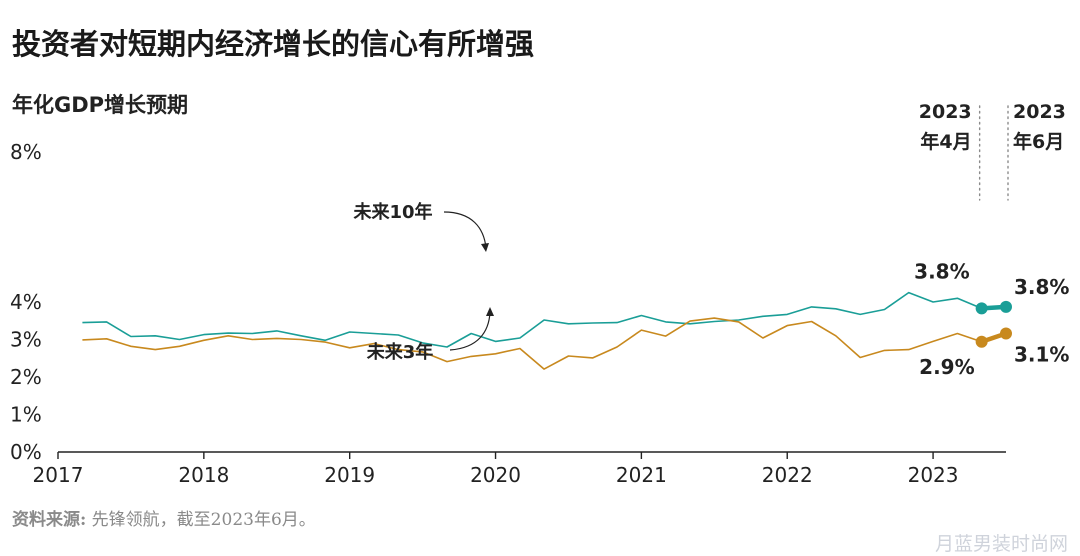 The image size is (1080, 556). Describe the element at coordinates (26, 340) in the screenshot. I see `y-tick-label: 3%` at that location.